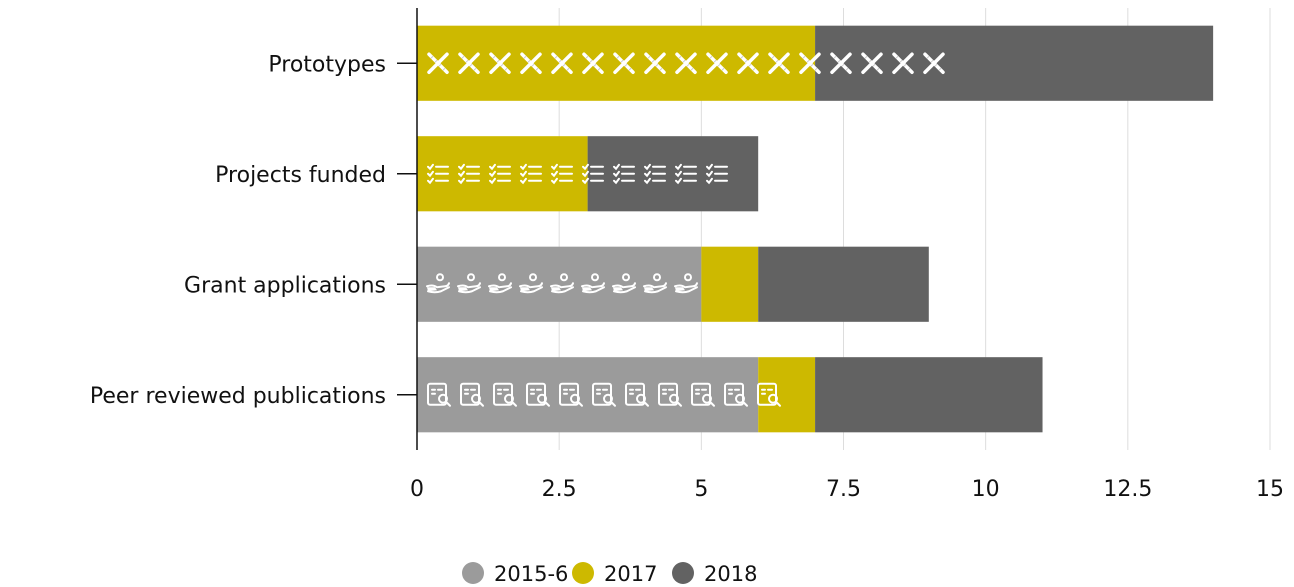 This screenshot has height=587, width=1294. What do you see at coordinates (843, 489) in the screenshot?
I see `x-tick-label: 7.5` at bounding box center [843, 489].